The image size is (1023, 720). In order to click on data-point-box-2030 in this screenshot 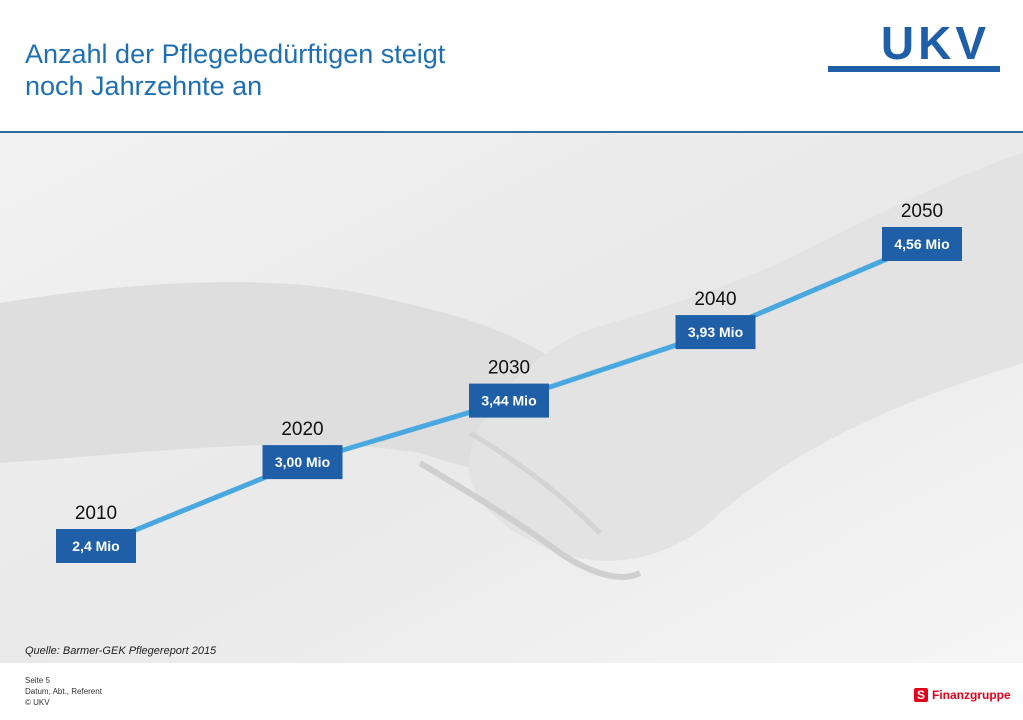, I will do `click(509, 400)`.